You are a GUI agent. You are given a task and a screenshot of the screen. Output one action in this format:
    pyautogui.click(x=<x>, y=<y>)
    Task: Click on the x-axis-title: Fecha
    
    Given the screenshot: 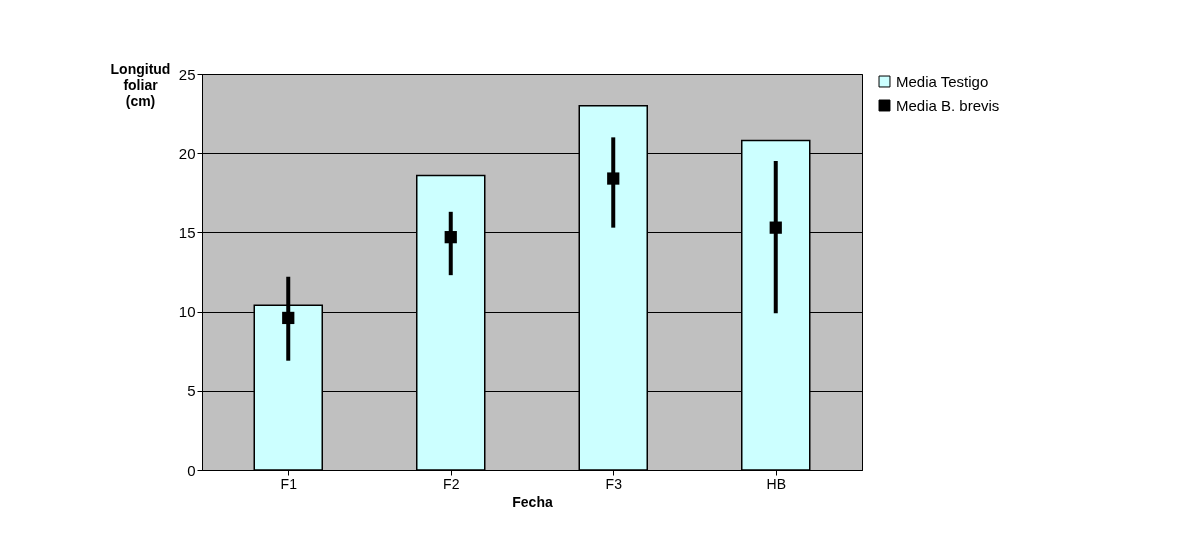 What is the action you would take?
    pyautogui.click(x=532, y=501)
    